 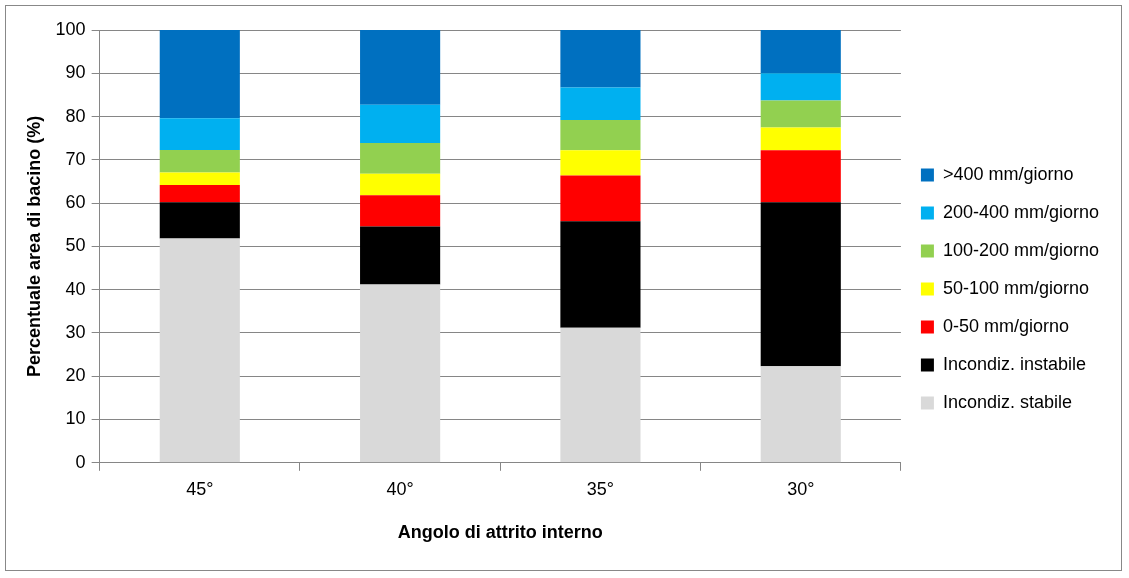 I want to click on legend-label: >400 mm/giorno, so click(x=1008, y=173).